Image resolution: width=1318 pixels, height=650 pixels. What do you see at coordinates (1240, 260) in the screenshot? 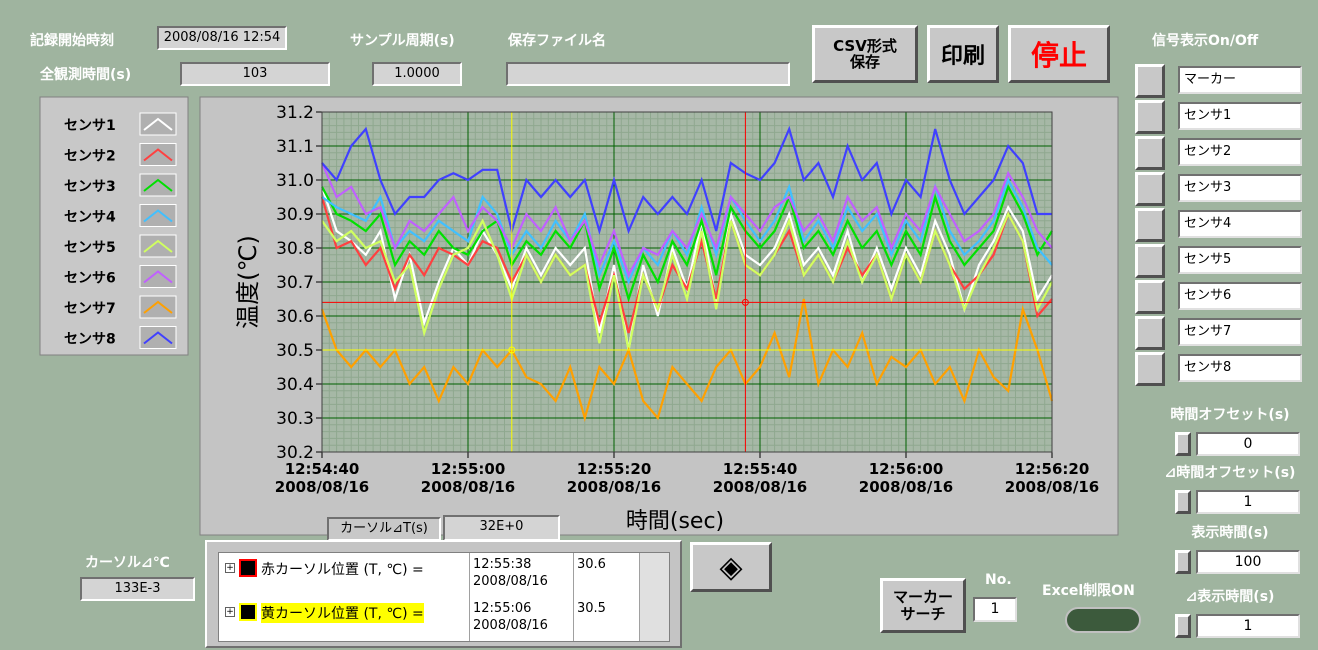
I see `signal-name: センサ5` at bounding box center [1240, 260].